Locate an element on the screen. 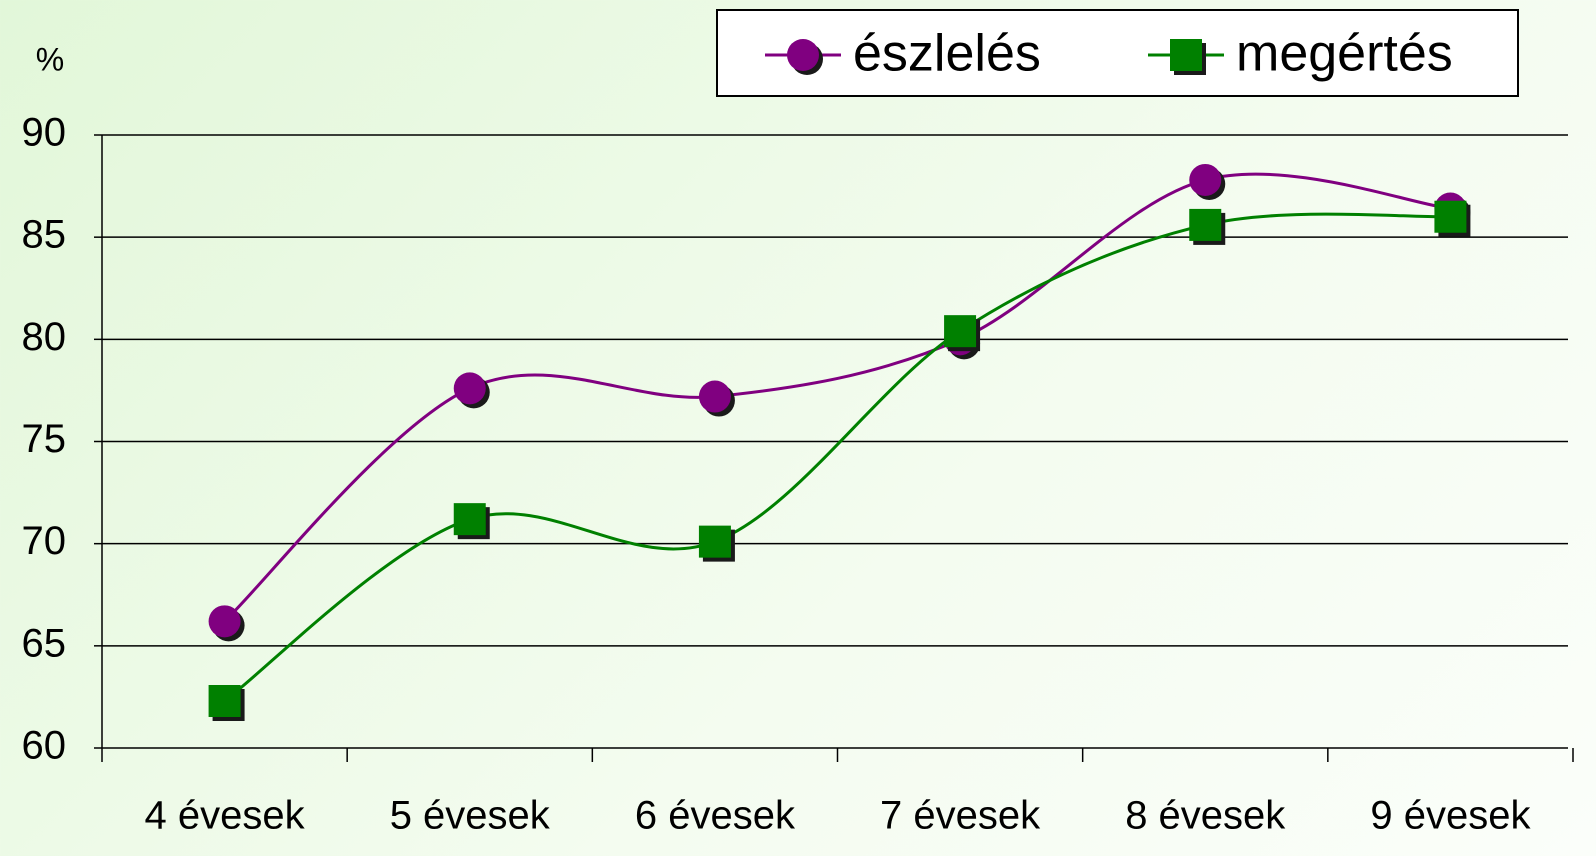 The width and height of the screenshot is (1596, 856). y-tick-label: 70 is located at coordinates (44, 541).